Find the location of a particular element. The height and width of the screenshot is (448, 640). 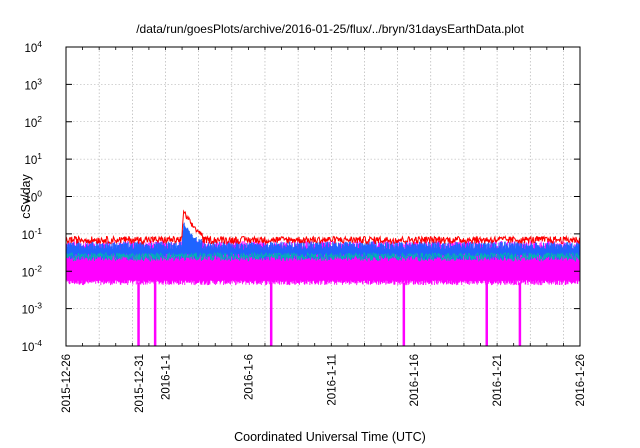

y-tick-label: 10² is located at coordinates (33, 122).